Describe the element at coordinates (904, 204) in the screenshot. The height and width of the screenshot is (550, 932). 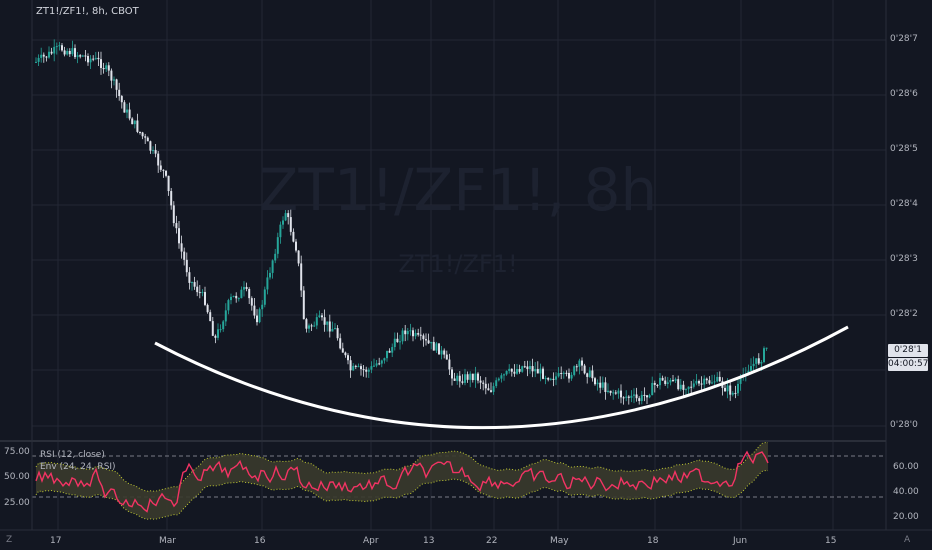
I see `price-tick-label: 0'28'4` at that location.